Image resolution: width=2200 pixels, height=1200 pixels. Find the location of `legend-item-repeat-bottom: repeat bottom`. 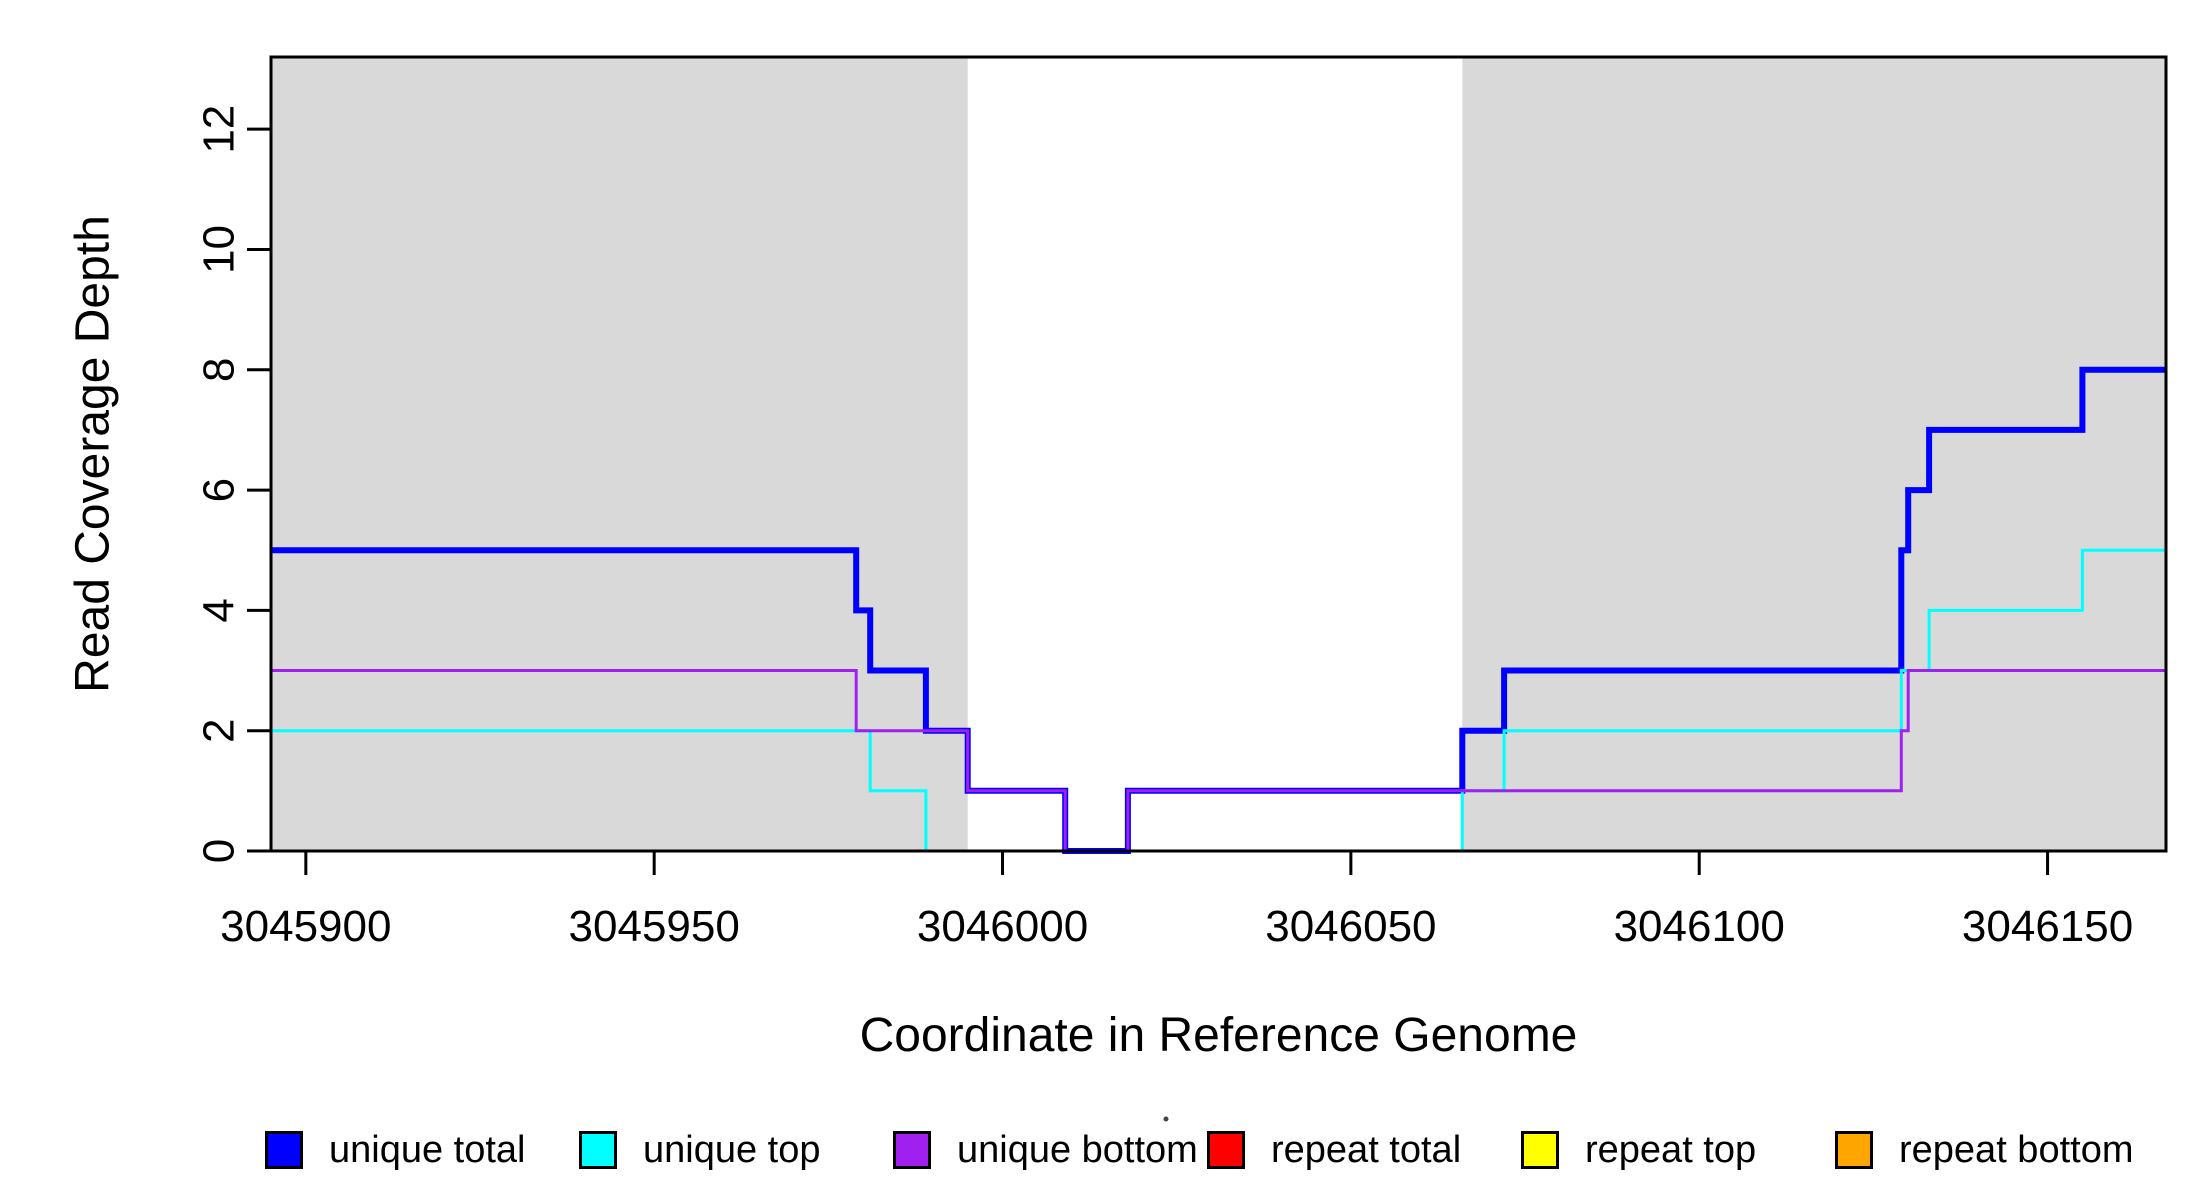

legend-item-repeat-bottom: repeat bottom is located at coordinates (1984, 1150).